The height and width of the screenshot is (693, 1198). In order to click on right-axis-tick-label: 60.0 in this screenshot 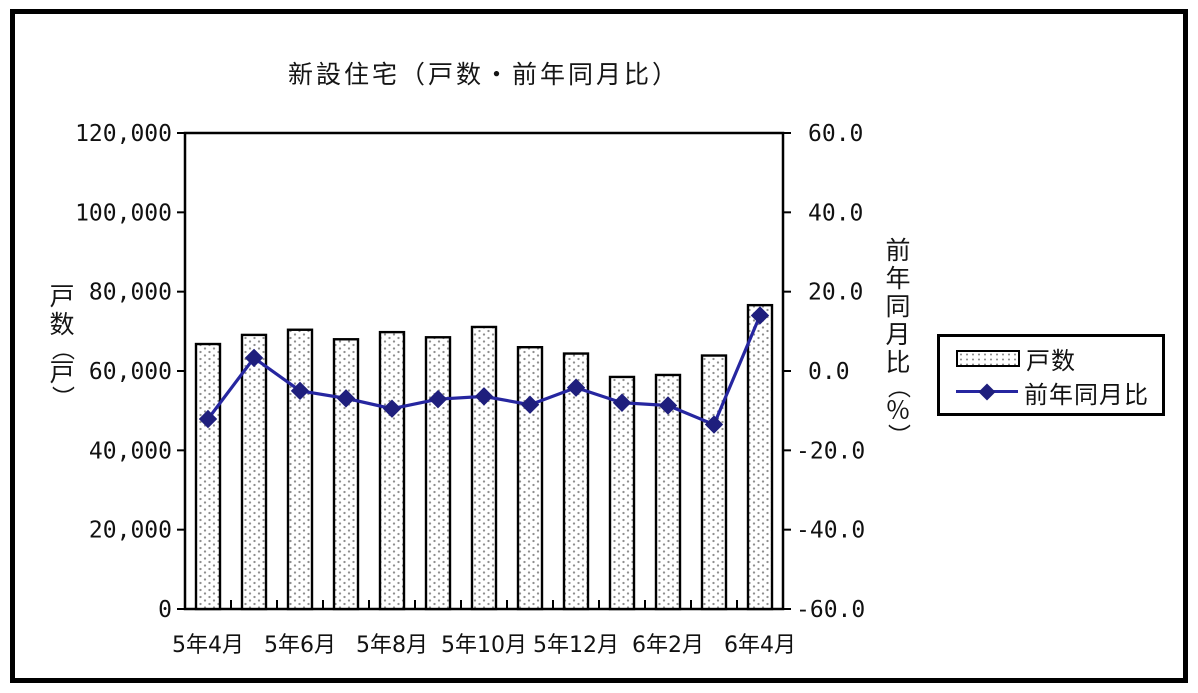, I will do `click(835, 134)`.